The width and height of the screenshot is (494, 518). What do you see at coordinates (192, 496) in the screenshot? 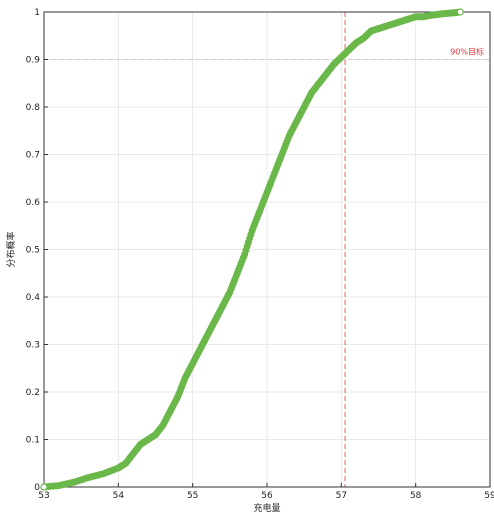
I see `x-tick-label: 55` at bounding box center [192, 496].